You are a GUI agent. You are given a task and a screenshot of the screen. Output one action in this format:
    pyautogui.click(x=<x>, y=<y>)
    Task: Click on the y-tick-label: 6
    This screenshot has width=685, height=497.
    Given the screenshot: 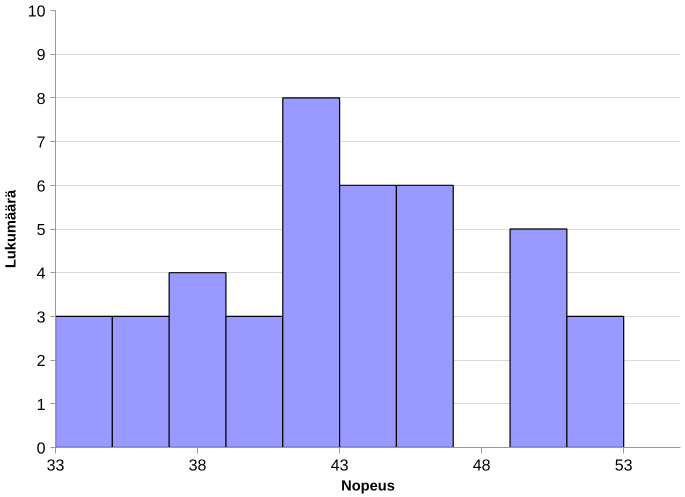 What is the action you would take?
    pyautogui.click(x=41, y=187)
    